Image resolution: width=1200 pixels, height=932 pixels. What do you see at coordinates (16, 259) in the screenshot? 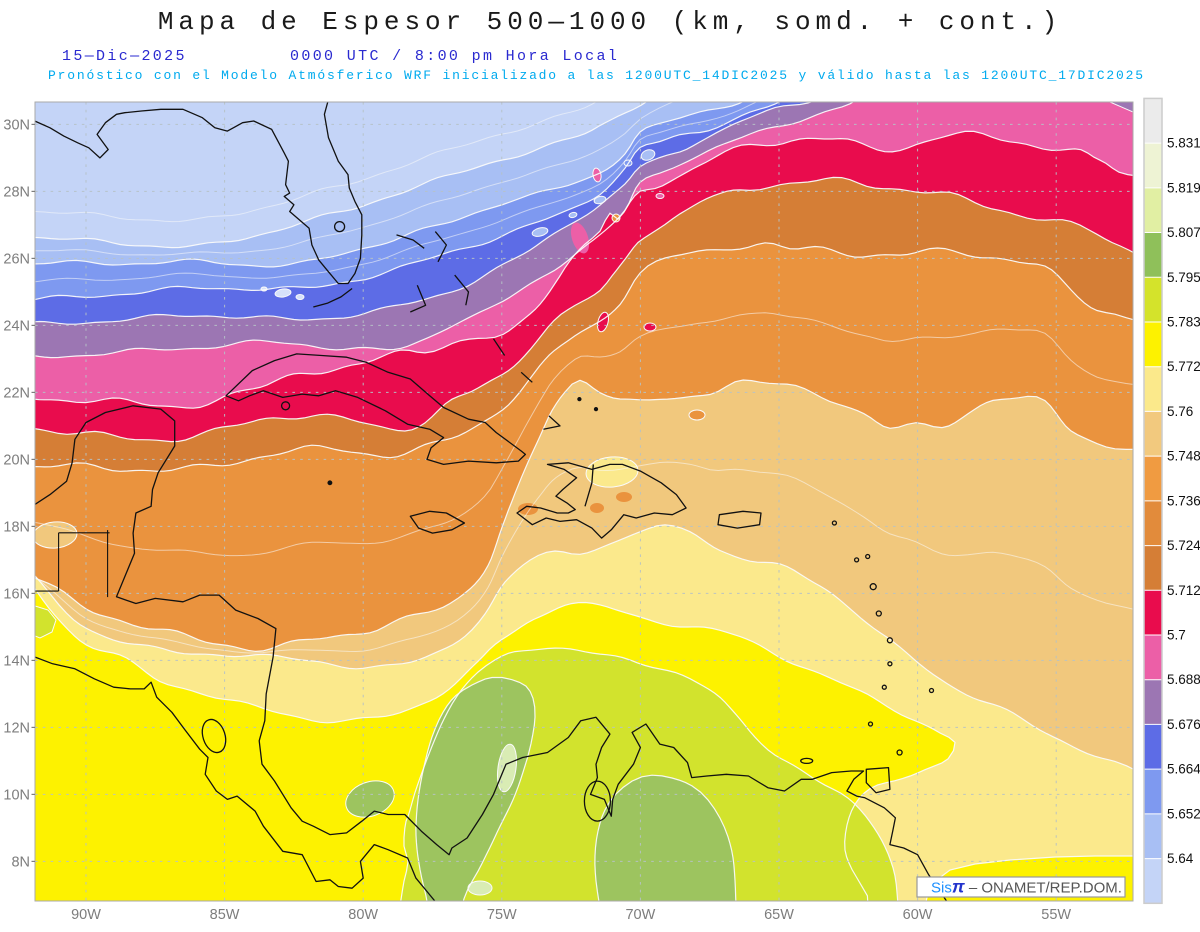
I see `svg-text: 26N` at bounding box center [16, 259].